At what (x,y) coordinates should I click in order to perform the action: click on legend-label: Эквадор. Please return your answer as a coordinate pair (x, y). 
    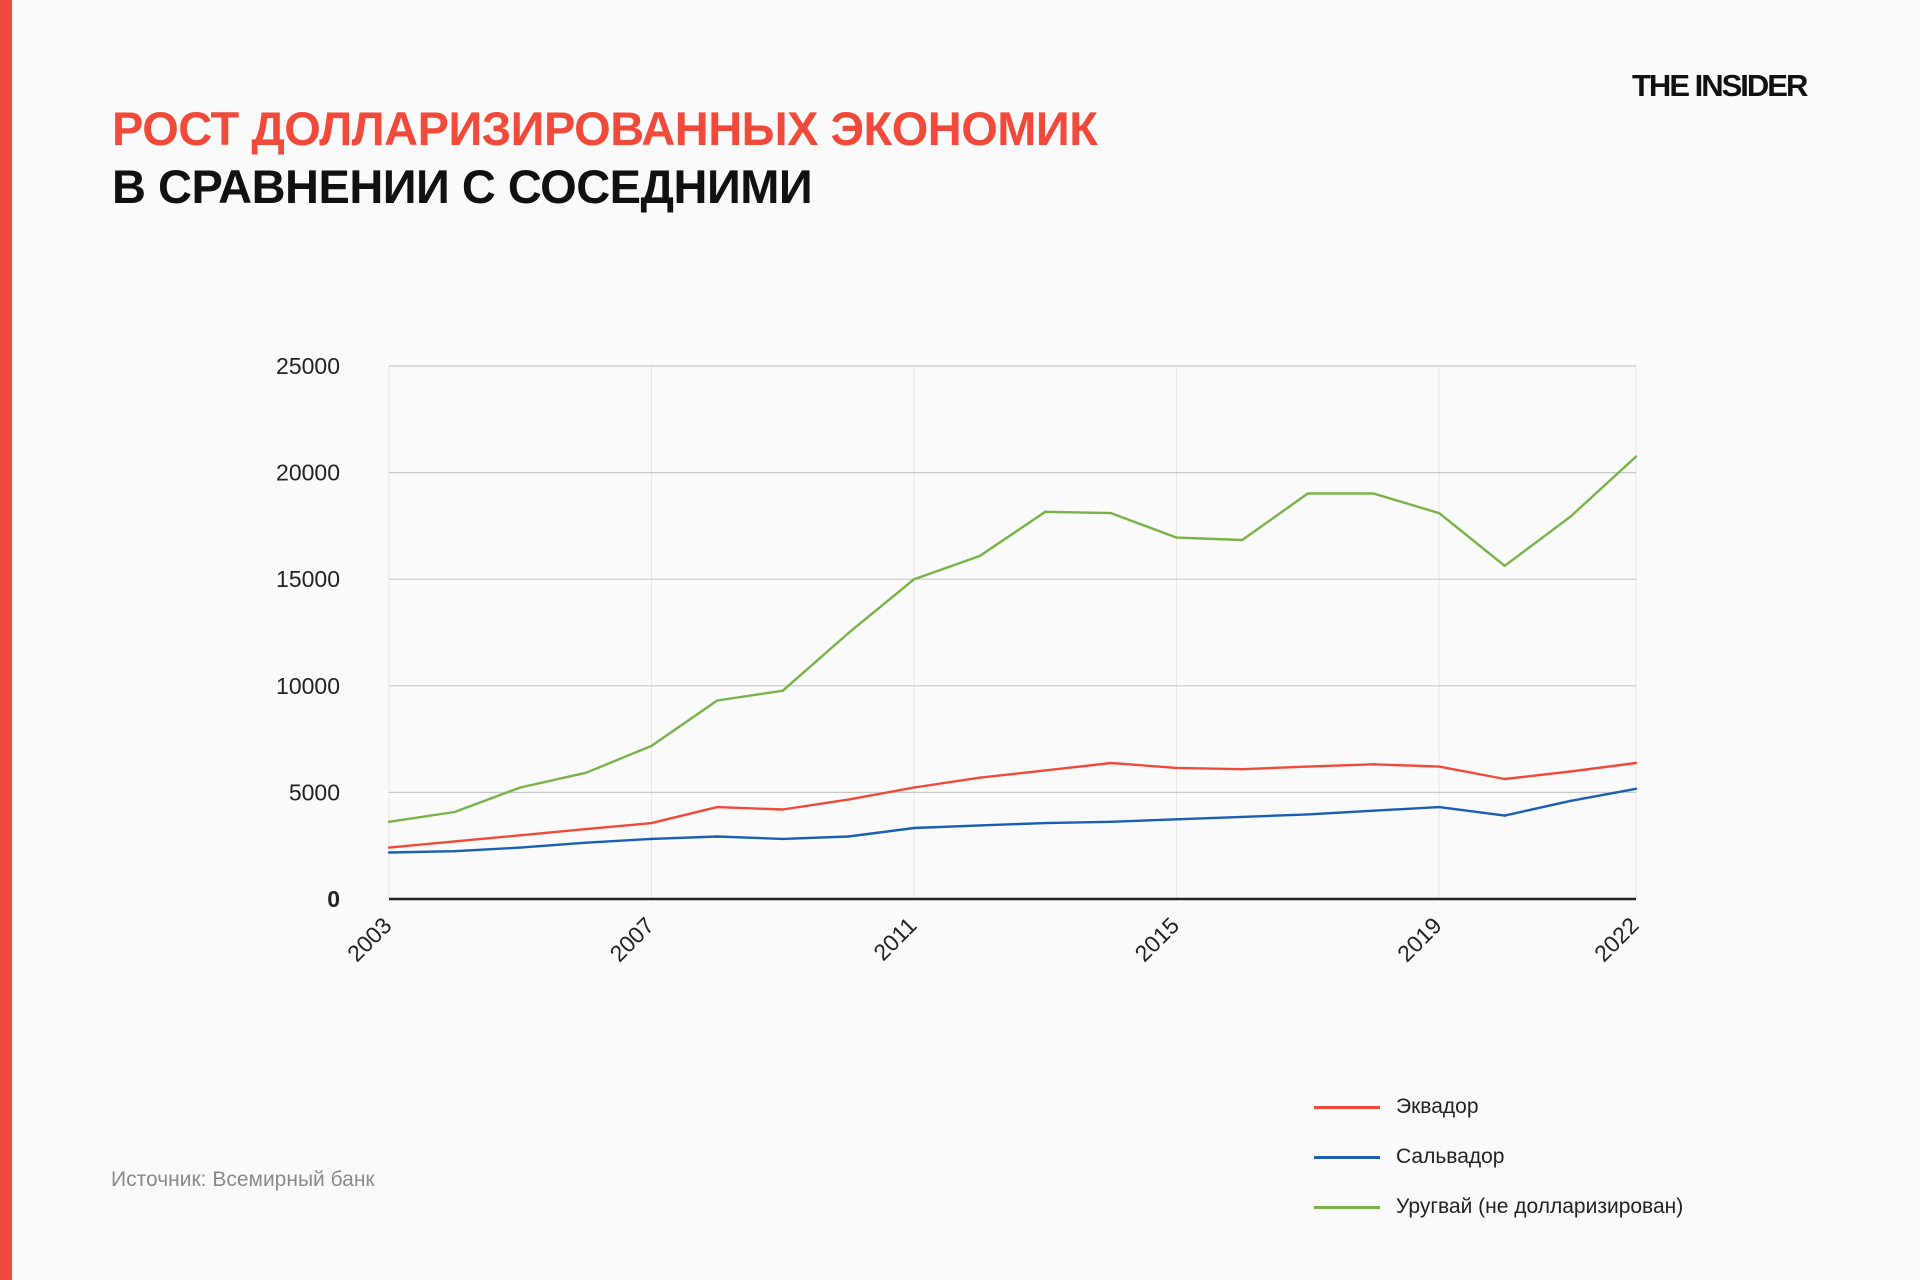
    Looking at the image, I should click on (1437, 1106).